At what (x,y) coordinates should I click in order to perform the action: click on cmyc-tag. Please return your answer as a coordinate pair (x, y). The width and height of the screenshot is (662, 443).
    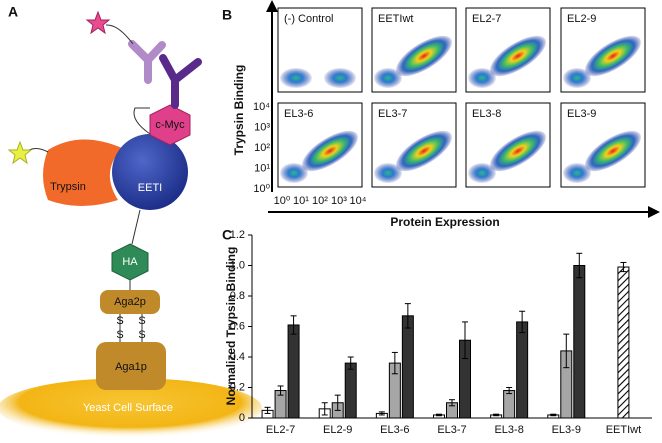
    Looking at the image, I should click on (170, 125).